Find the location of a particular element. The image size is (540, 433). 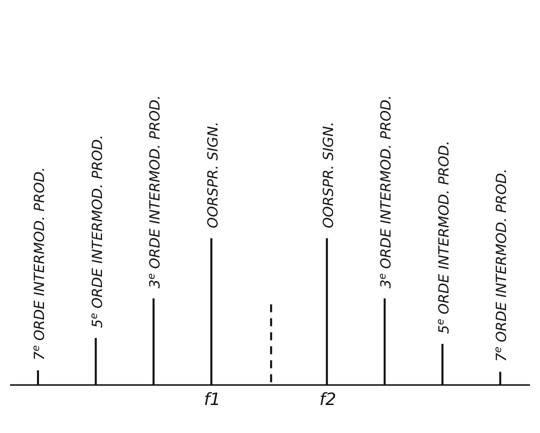

x-tick-label: f2 is located at coordinates (327, 400).